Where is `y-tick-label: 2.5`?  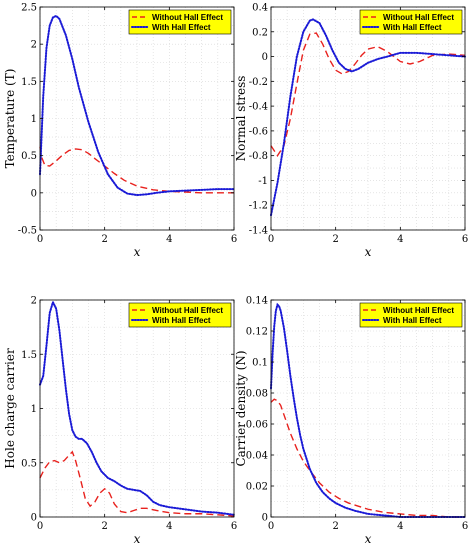 y-tick-label: 2.5 is located at coordinates (29, 8).